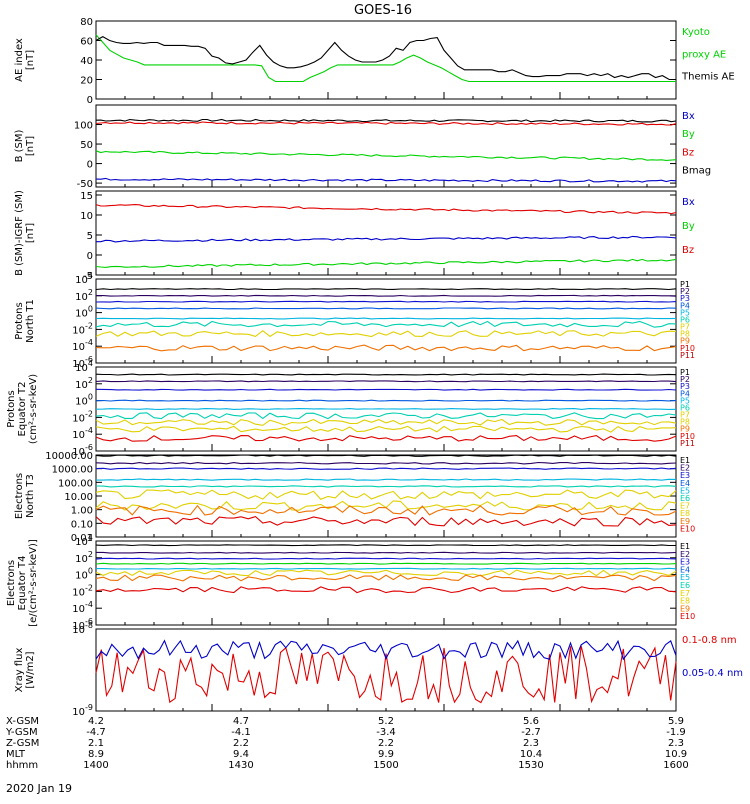 Image resolution: width=750 pixels, height=804 pixels. I want to click on legend-item: P7, so click(685, 415).